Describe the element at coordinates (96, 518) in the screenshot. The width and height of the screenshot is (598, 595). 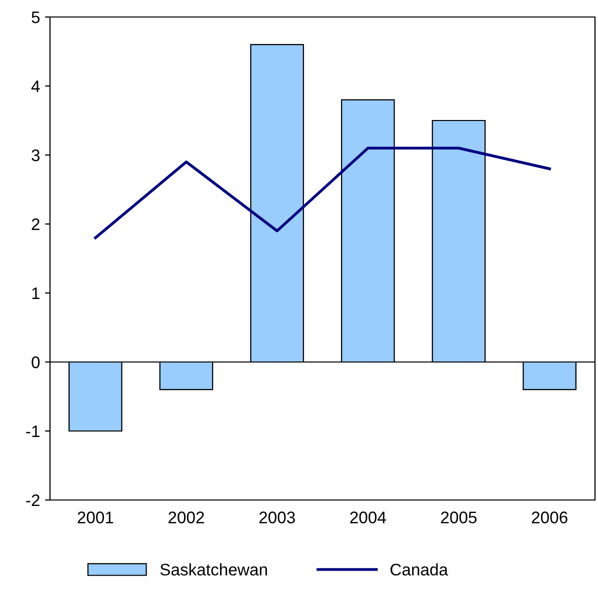
I see `x-tick-label: 2001` at that location.